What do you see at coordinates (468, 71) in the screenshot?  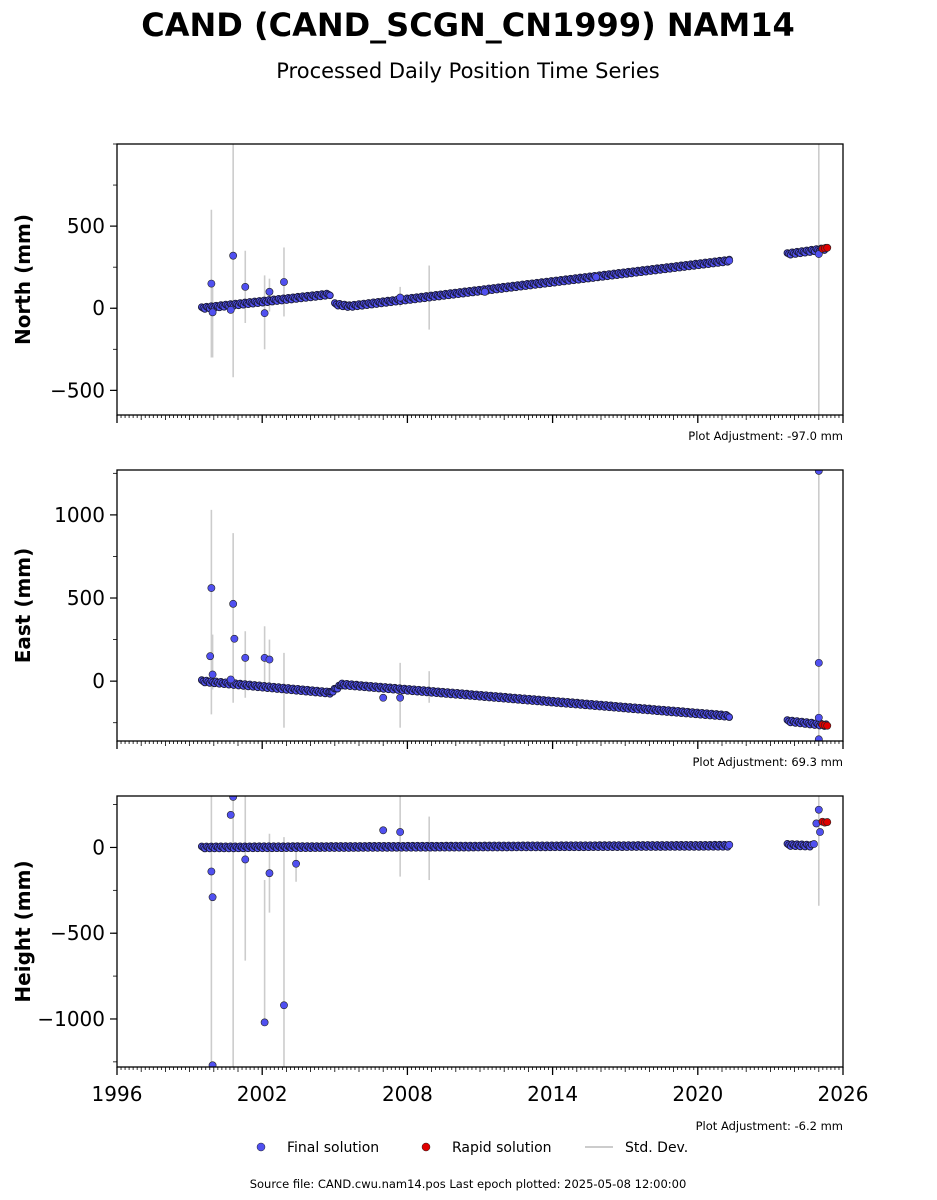 I see `figure-subtitle: Processed Daily Position Time Series` at bounding box center [468, 71].